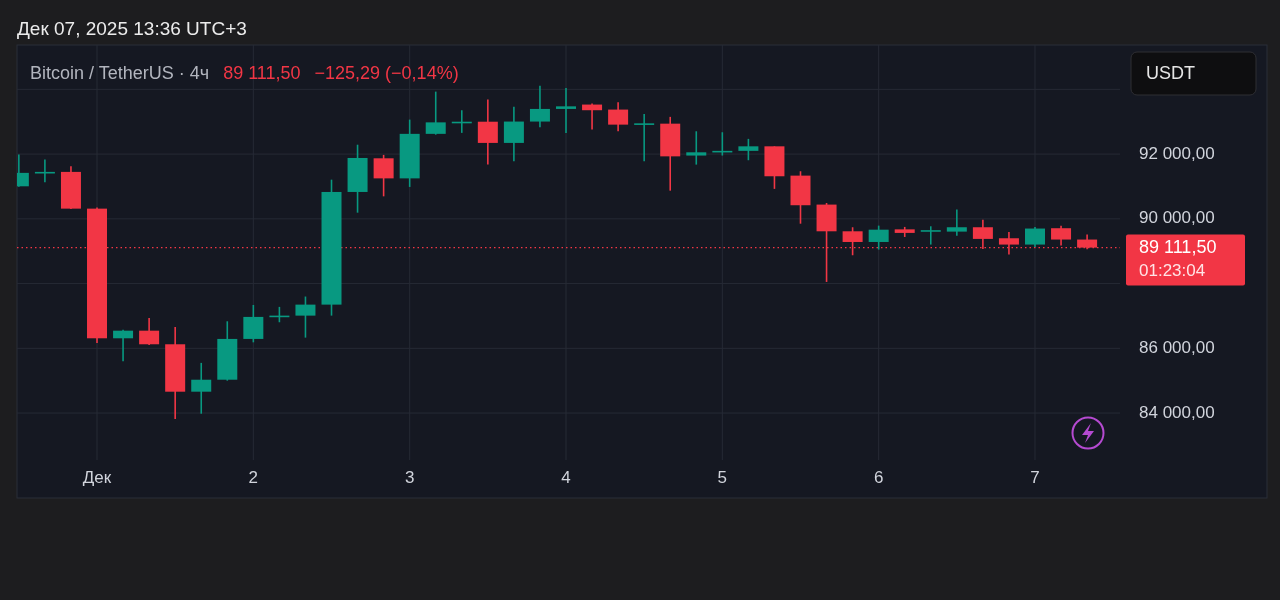 This screenshot has height=600, width=1280. Describe the element at coordinates (722, 478) in the screenshot. I see `x-tick-label: 5` at that location.